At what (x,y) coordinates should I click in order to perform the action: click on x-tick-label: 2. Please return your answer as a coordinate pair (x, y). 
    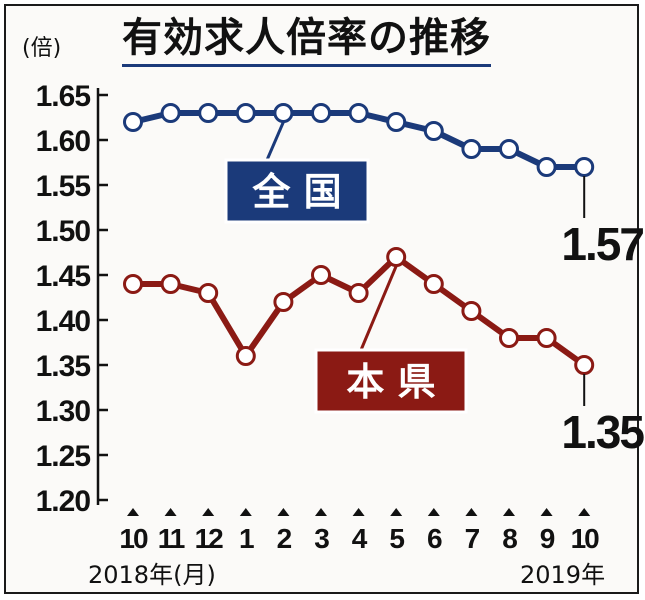
    Looking at the image, I should click on (284, 538).